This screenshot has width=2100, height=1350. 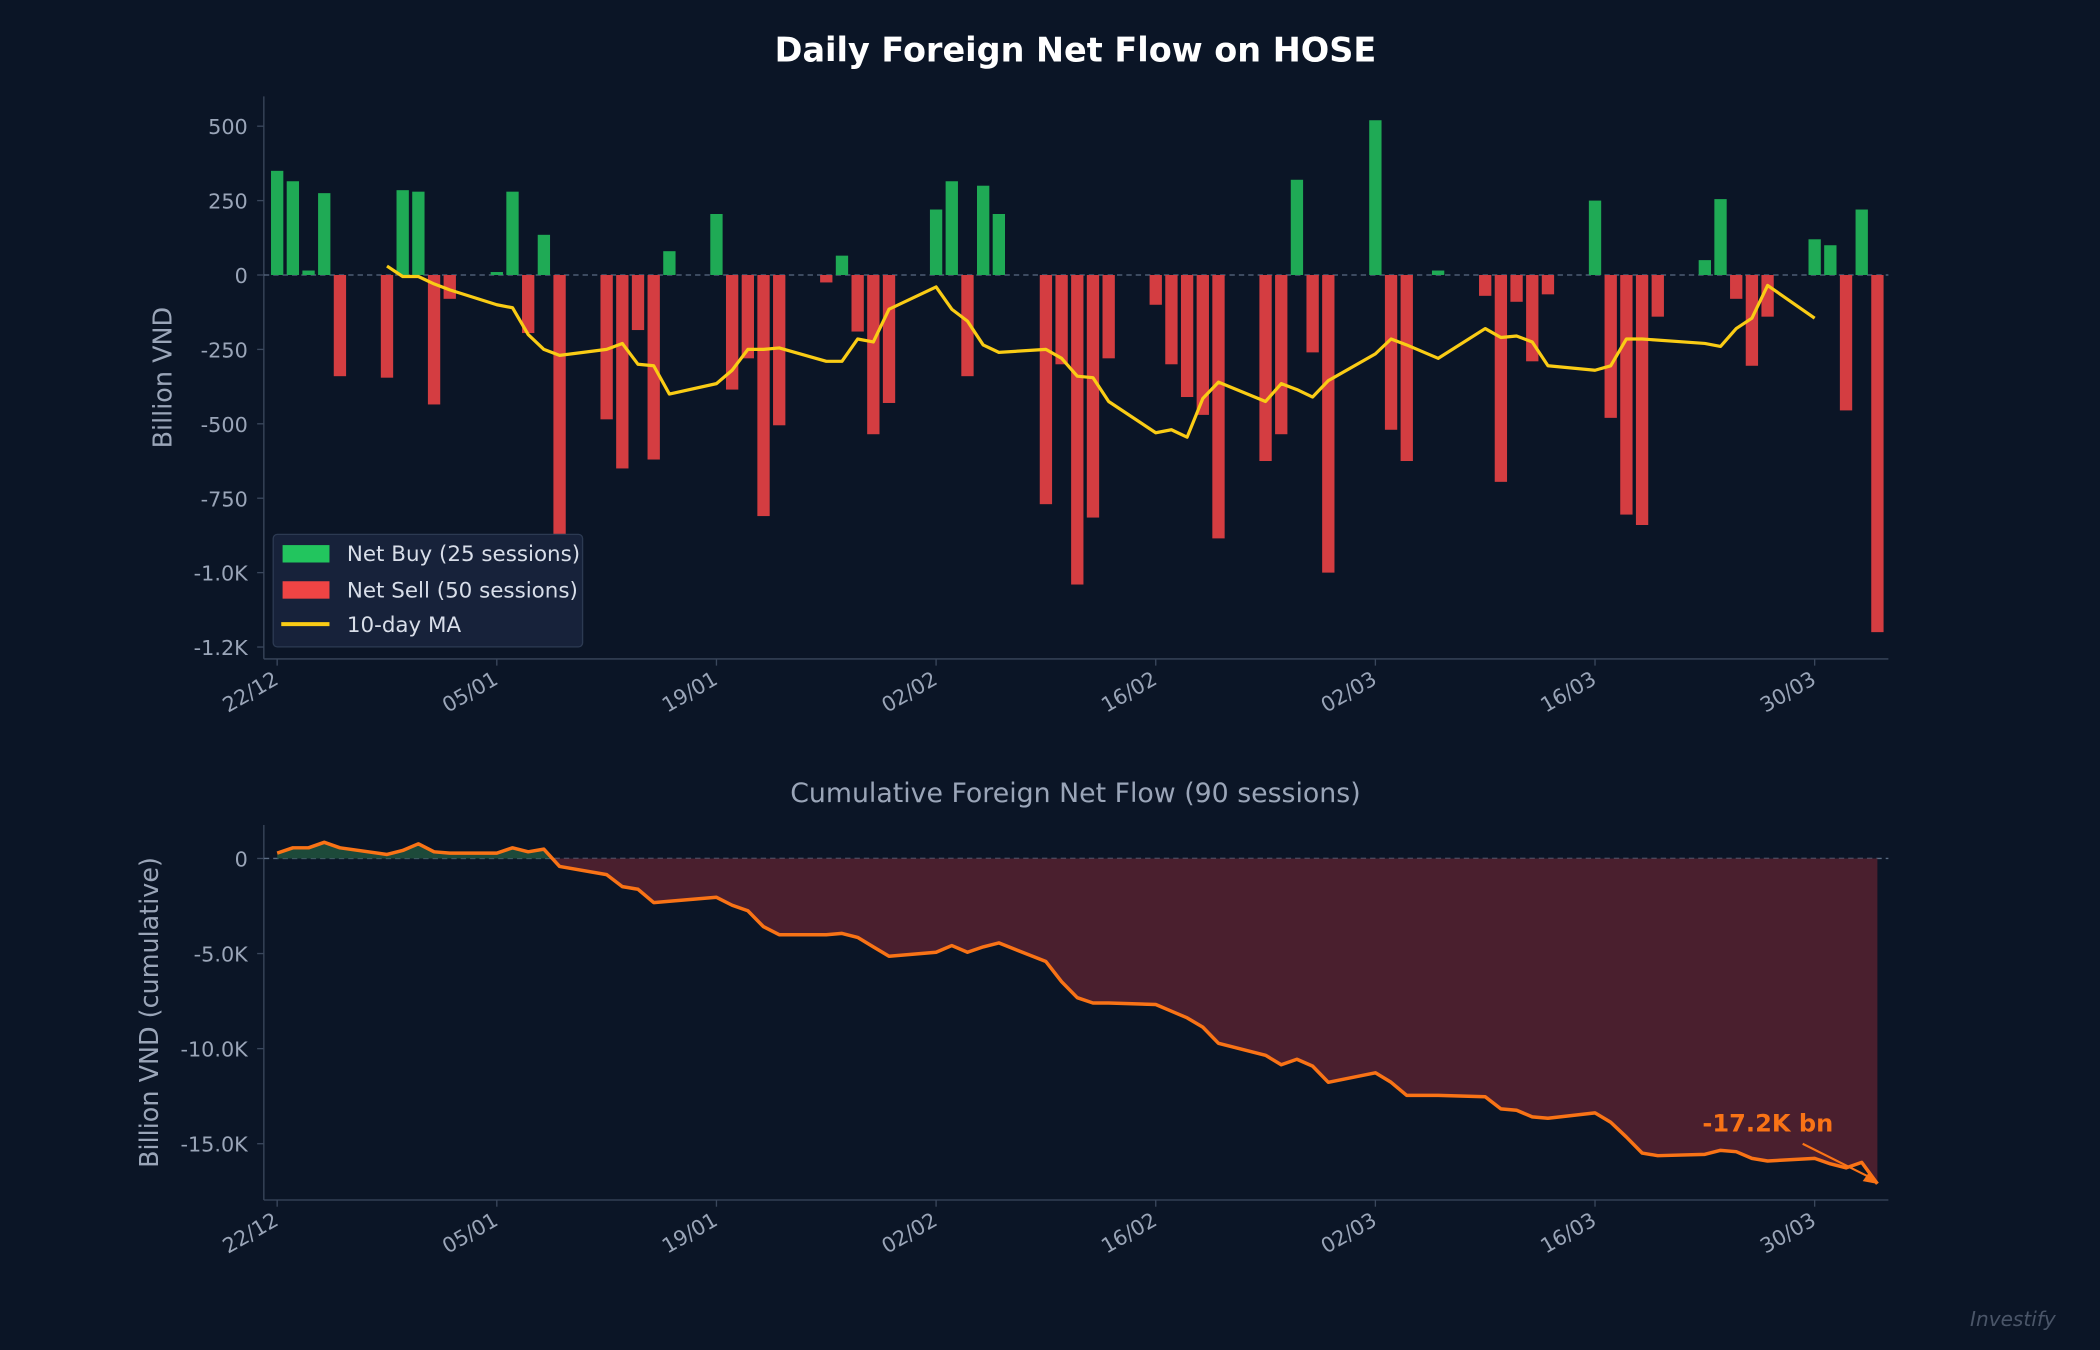 I want to click on annotation-arrow, so click(x=1837, y=1161).